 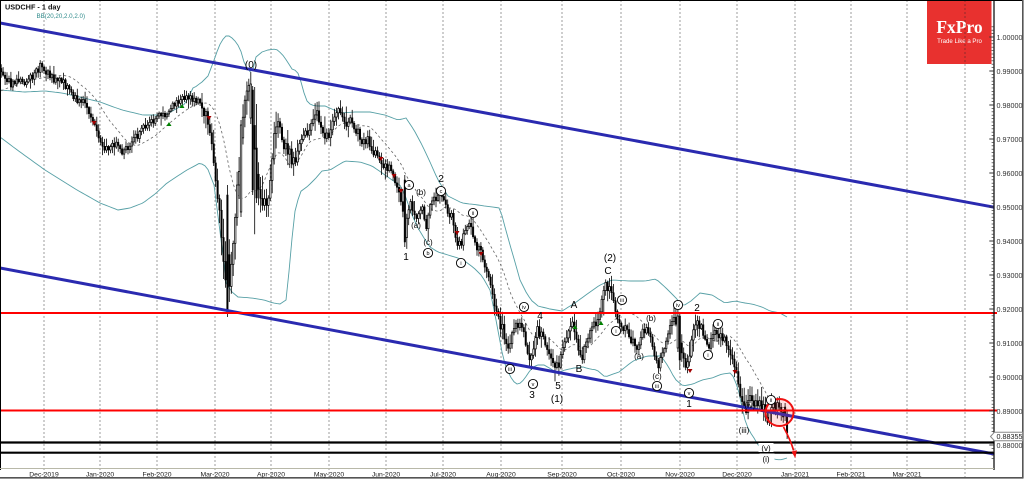 What do you see at coordinates (409, 186) in the screenshot?
I see `svg-text: a` at bounding box center [409, 186].